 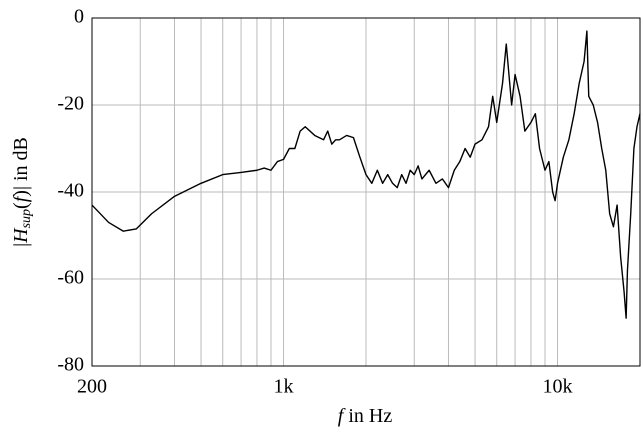 I want to click on y-tick-label: -80, so click(x=70, y=365).